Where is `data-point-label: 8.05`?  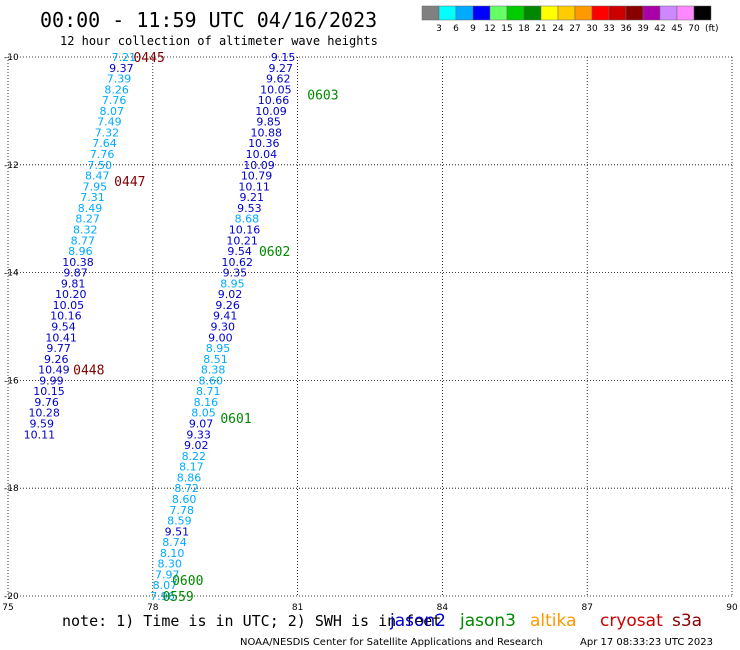 data-point-label: 8.05 is located at coordinates (203, 413).